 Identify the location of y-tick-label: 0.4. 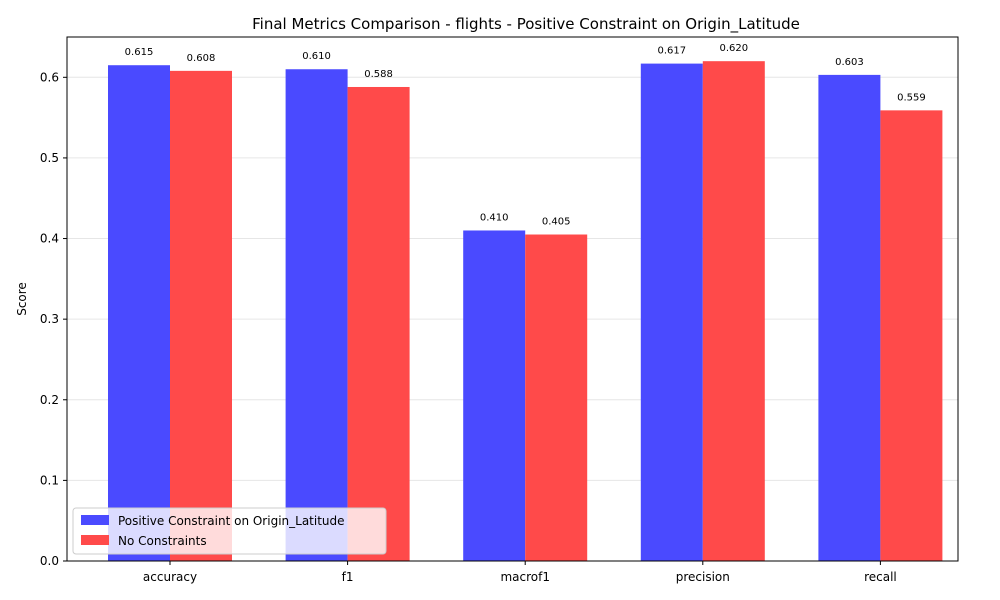
(49, 239).